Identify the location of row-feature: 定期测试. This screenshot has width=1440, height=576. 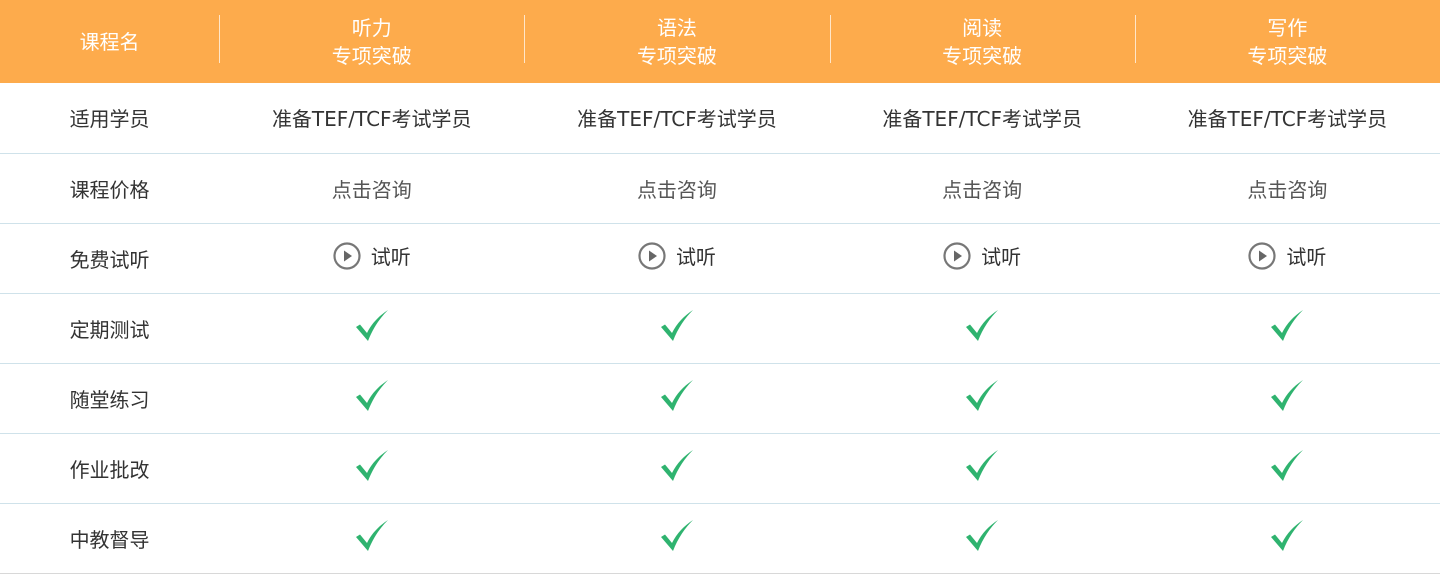
(720, 328).